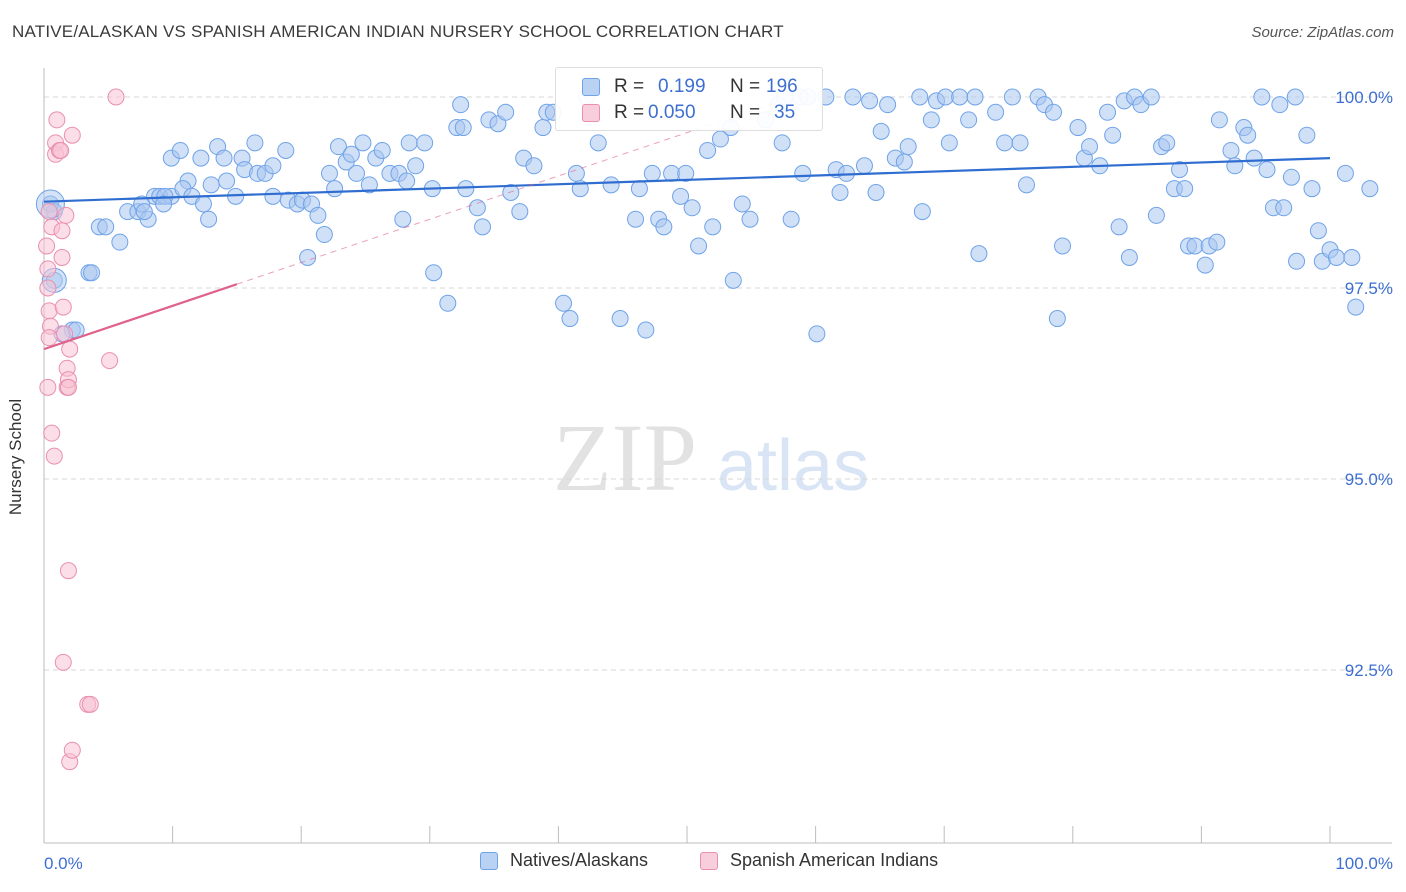 The image size is (1406, 892). I want to click on legend-item-spanish: Spanish American Indians, so click(819, 860).